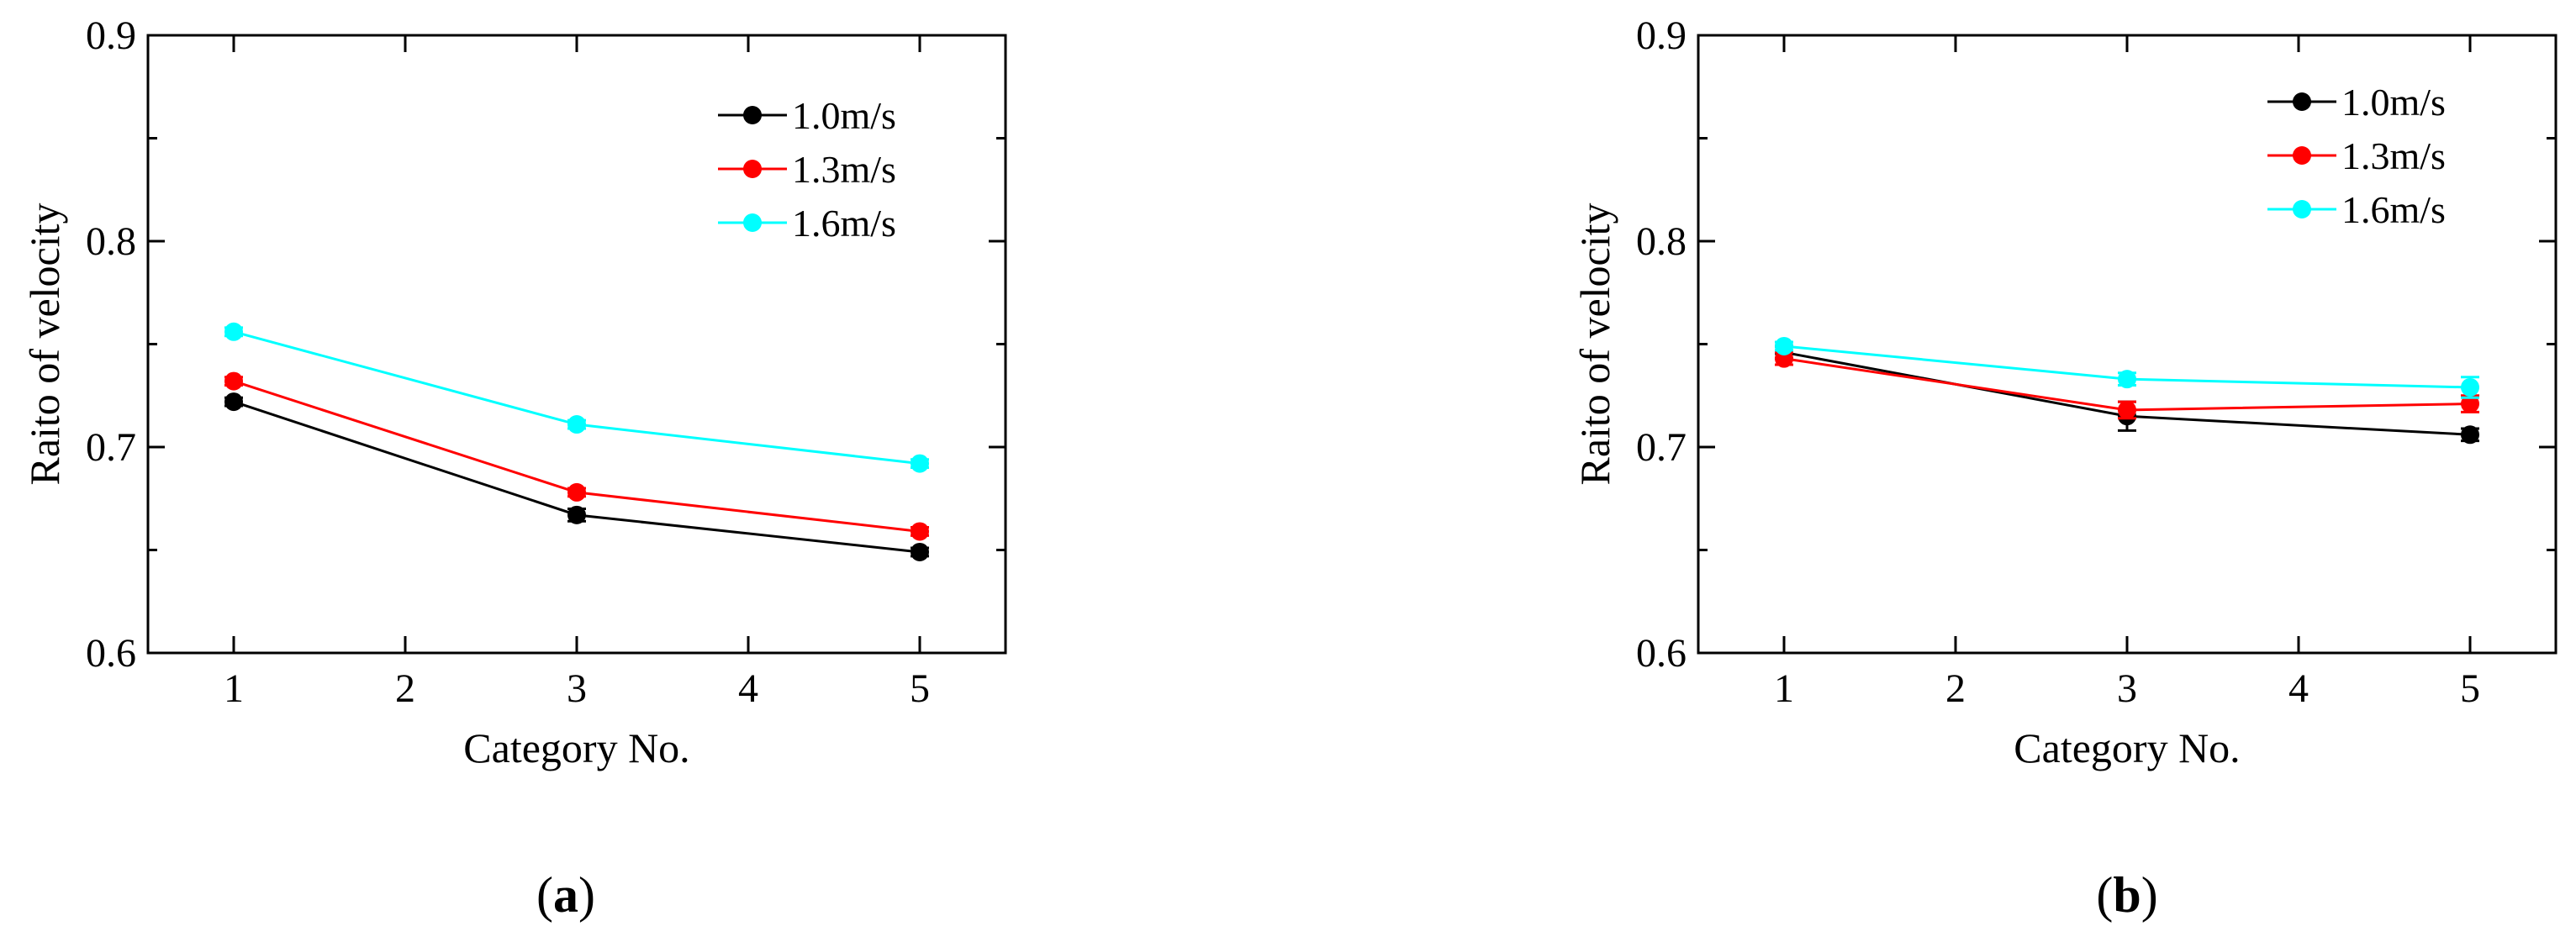 Image resolution: width=2576 pixels, height=942 pixels. I want to click on panel-label: (b), so click(2126, 895).